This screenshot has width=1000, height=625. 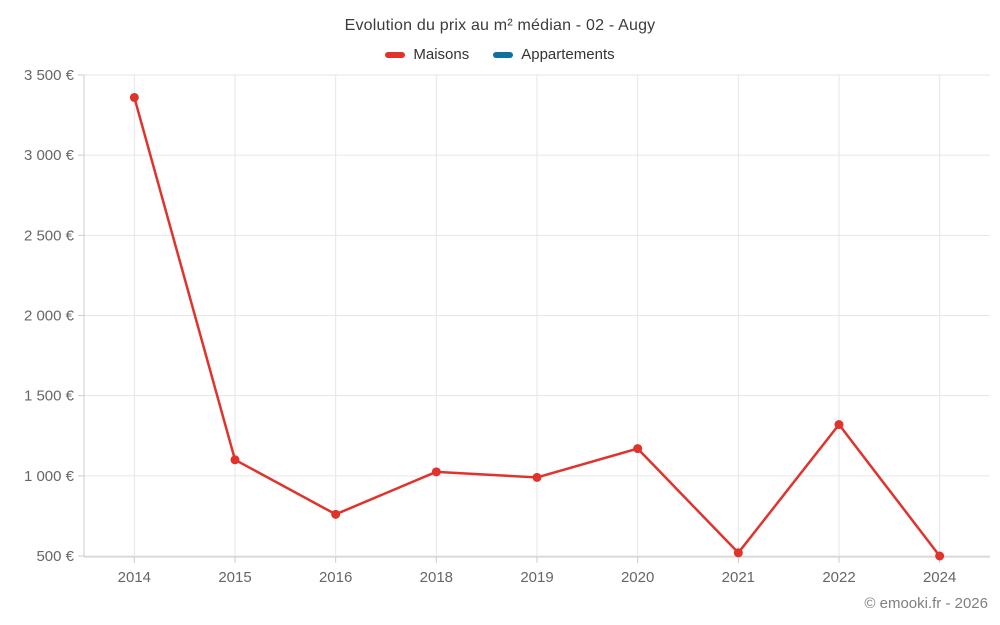 I want to click on x-tick-label: 2019, so click(x=536, y=577).